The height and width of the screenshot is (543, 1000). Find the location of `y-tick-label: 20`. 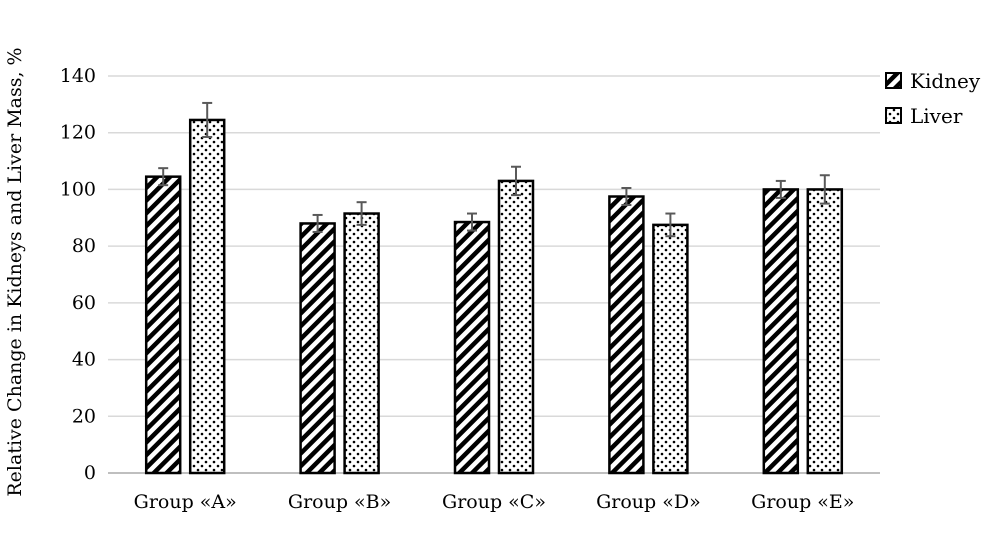

y-tick-label: 20 is located at coordinates (84, 416).